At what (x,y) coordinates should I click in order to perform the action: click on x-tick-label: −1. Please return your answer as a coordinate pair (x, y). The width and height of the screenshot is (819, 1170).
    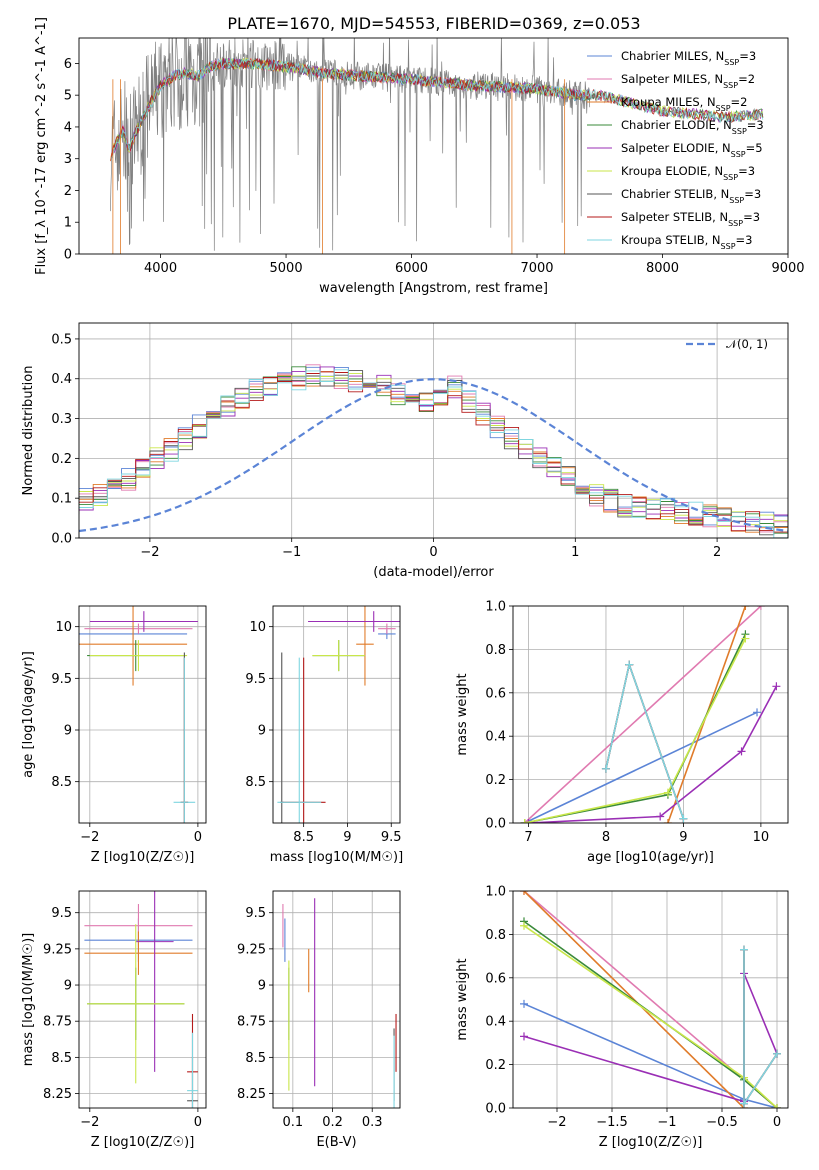
    Looking at the image, I should click on (291, 552).